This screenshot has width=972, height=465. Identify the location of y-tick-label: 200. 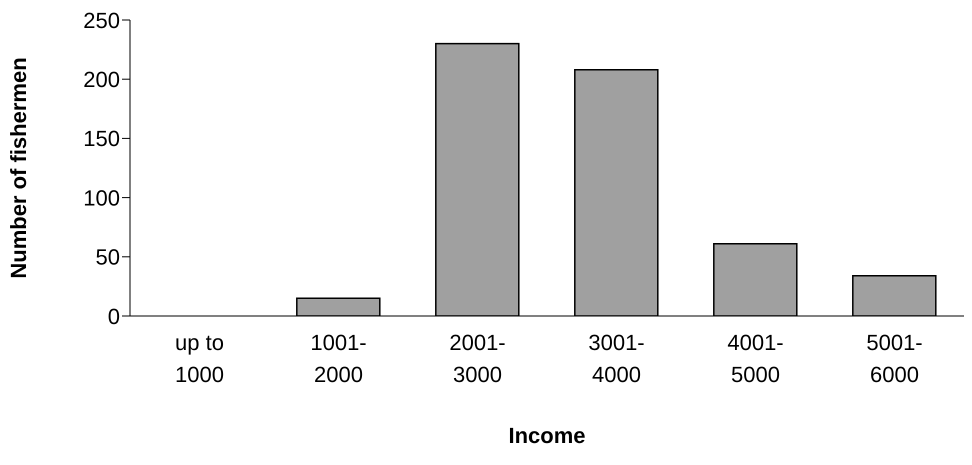
(101, 79).